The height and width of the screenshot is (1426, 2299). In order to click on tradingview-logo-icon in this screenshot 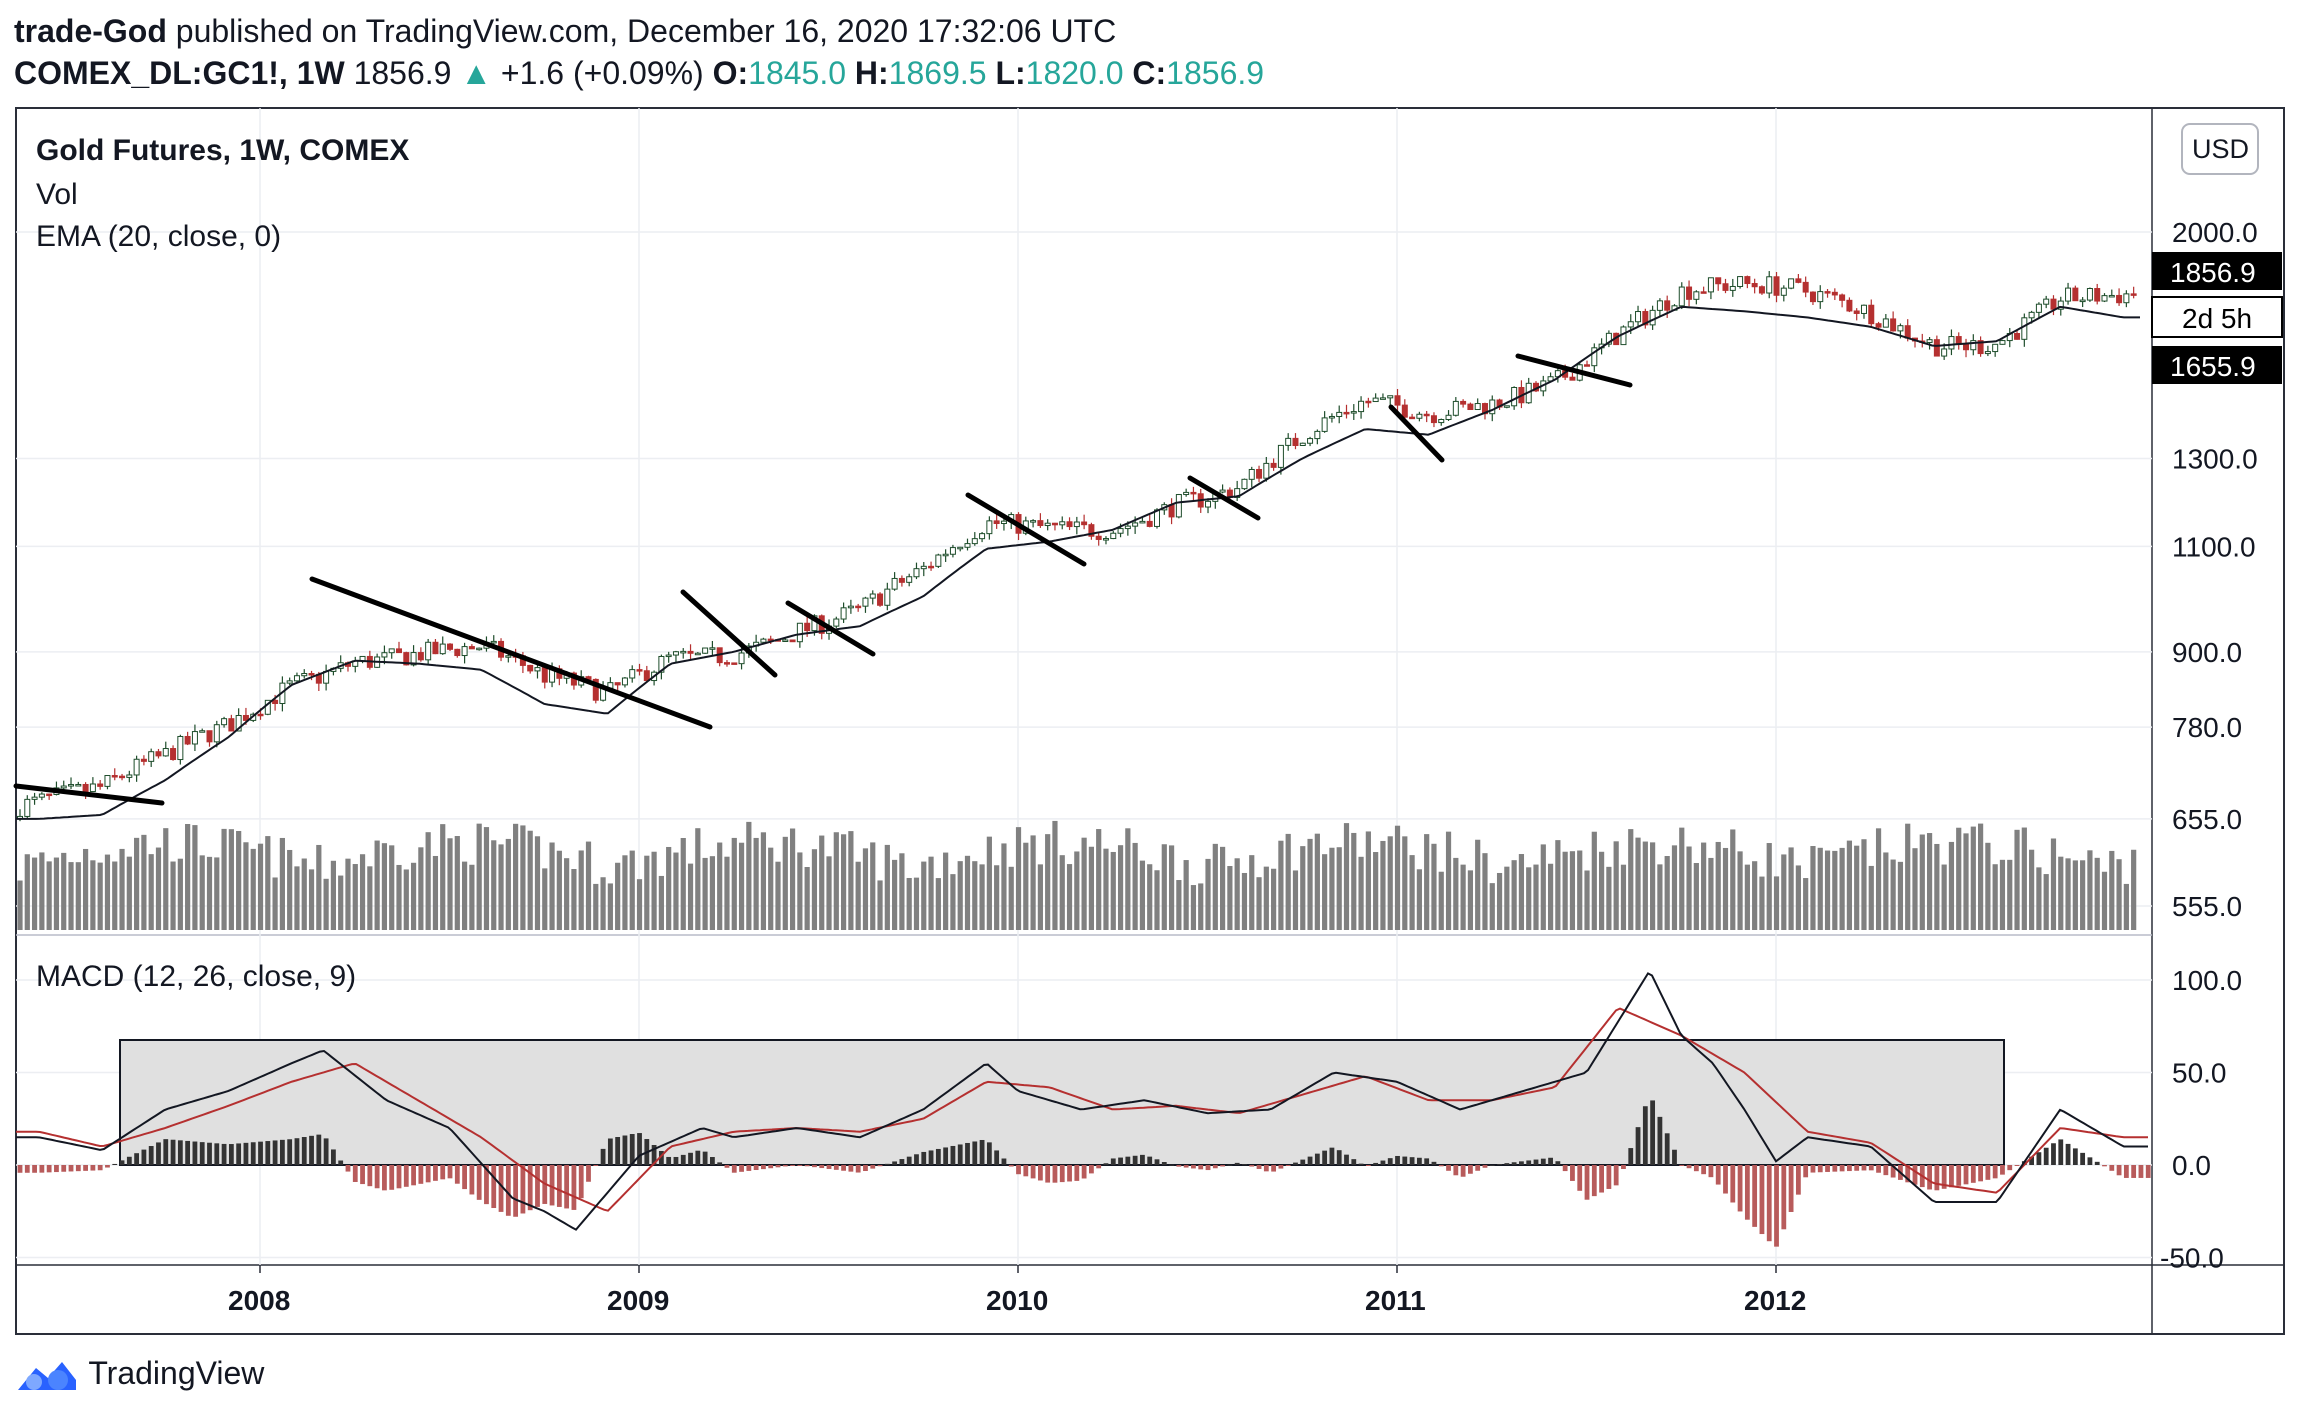, I will do `click(47, 1375)`.